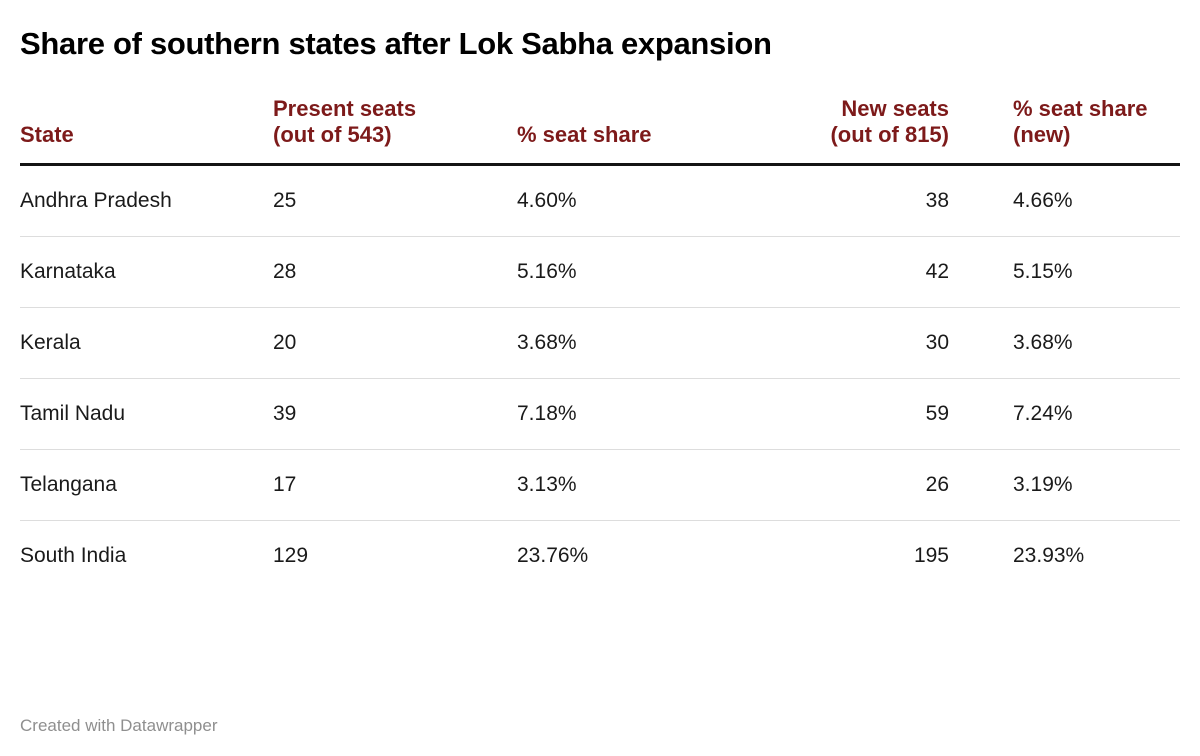  I want to click on cell-state: Telangana, so click(146, 485).